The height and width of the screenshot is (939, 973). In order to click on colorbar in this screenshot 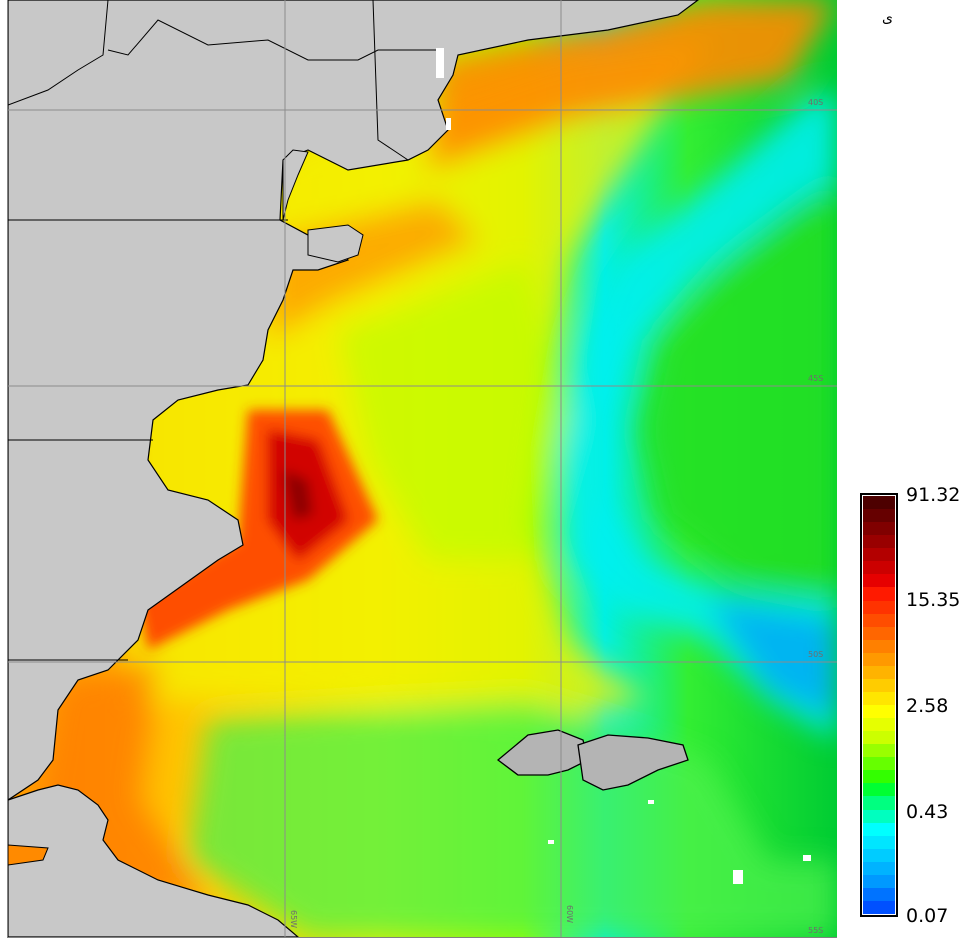, I will do `click(879, 705)`.